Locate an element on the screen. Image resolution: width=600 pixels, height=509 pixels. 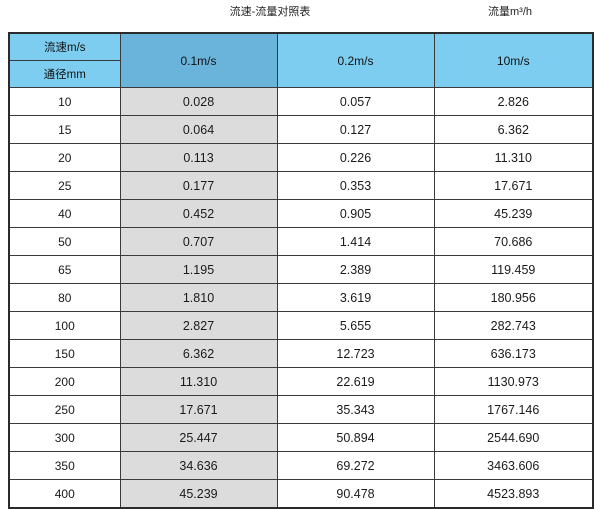
table-row: 15 0.064 0.127 6.362 is located at coordinates (301, 129).